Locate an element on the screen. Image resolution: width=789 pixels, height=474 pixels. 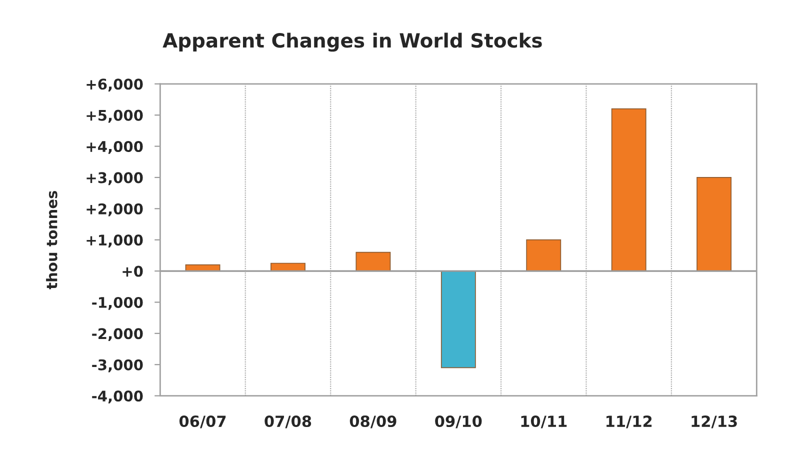
y-tick-label: +5,000 is located at coordinates (114, 116).